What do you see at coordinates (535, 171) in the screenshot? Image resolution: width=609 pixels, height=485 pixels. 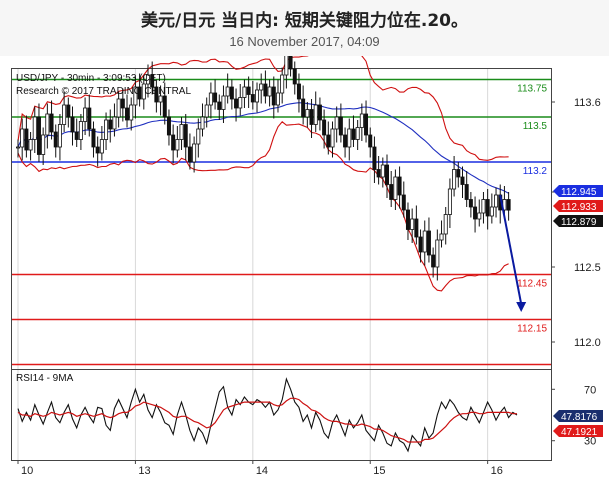 I see `level-label-2: 113.2` at bounding box center [535, 171].